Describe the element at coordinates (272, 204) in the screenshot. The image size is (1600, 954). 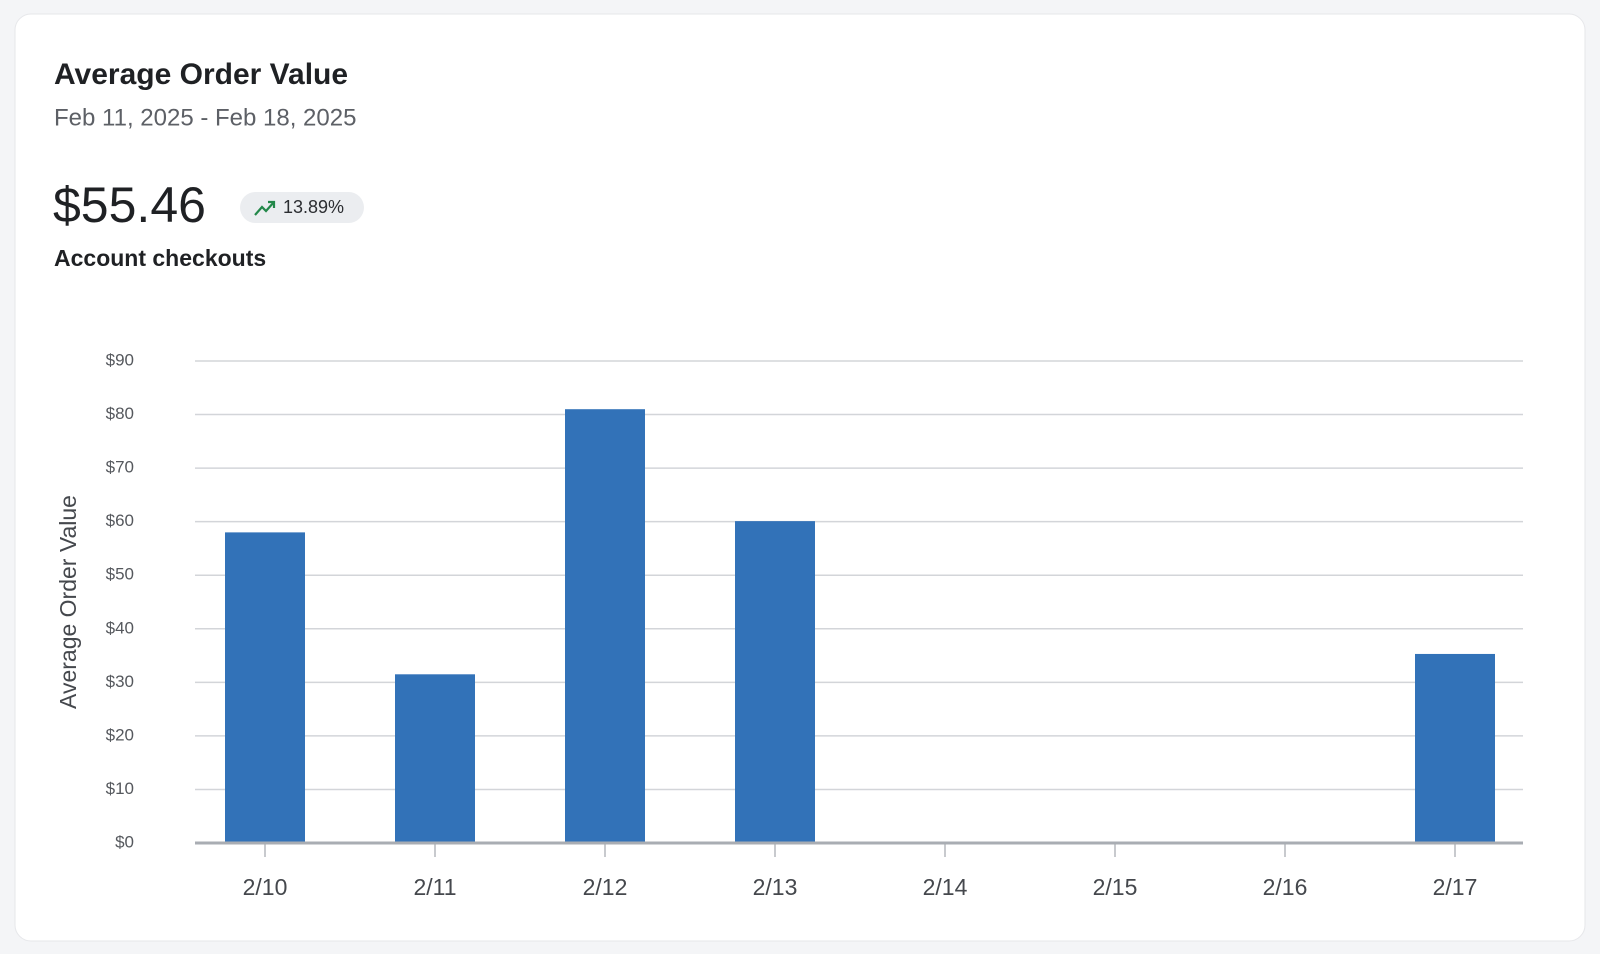
I see `trend-icon-arrow` at that location.